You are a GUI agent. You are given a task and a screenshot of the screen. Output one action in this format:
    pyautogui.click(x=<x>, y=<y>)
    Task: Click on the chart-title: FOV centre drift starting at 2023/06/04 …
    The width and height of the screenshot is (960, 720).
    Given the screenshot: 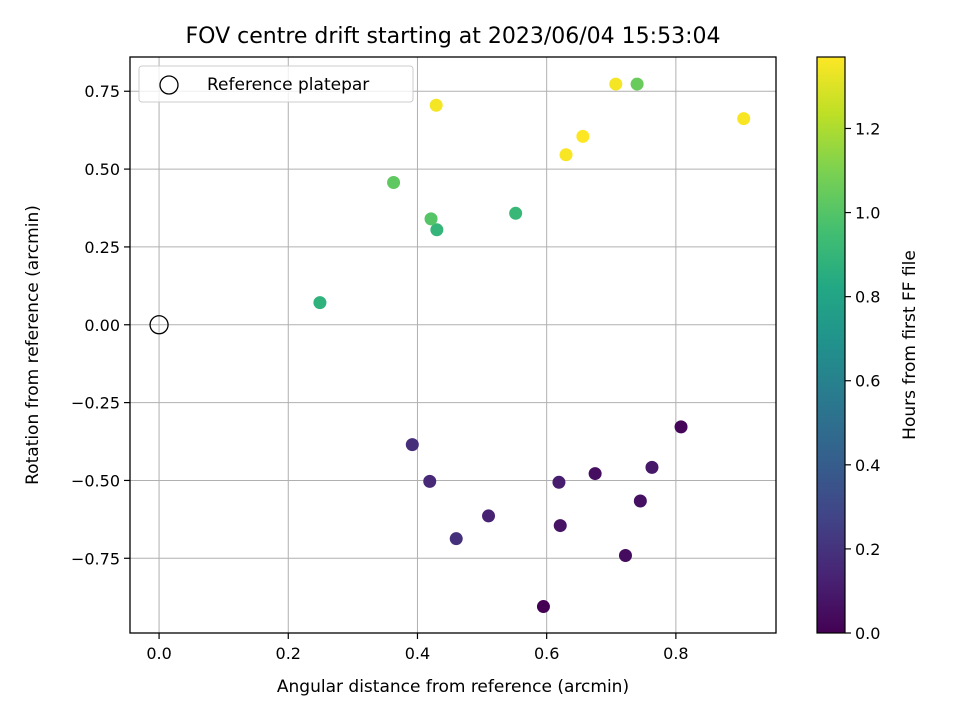 What is the action you would take?
    pyautogui.click(x=453, y=36)
    